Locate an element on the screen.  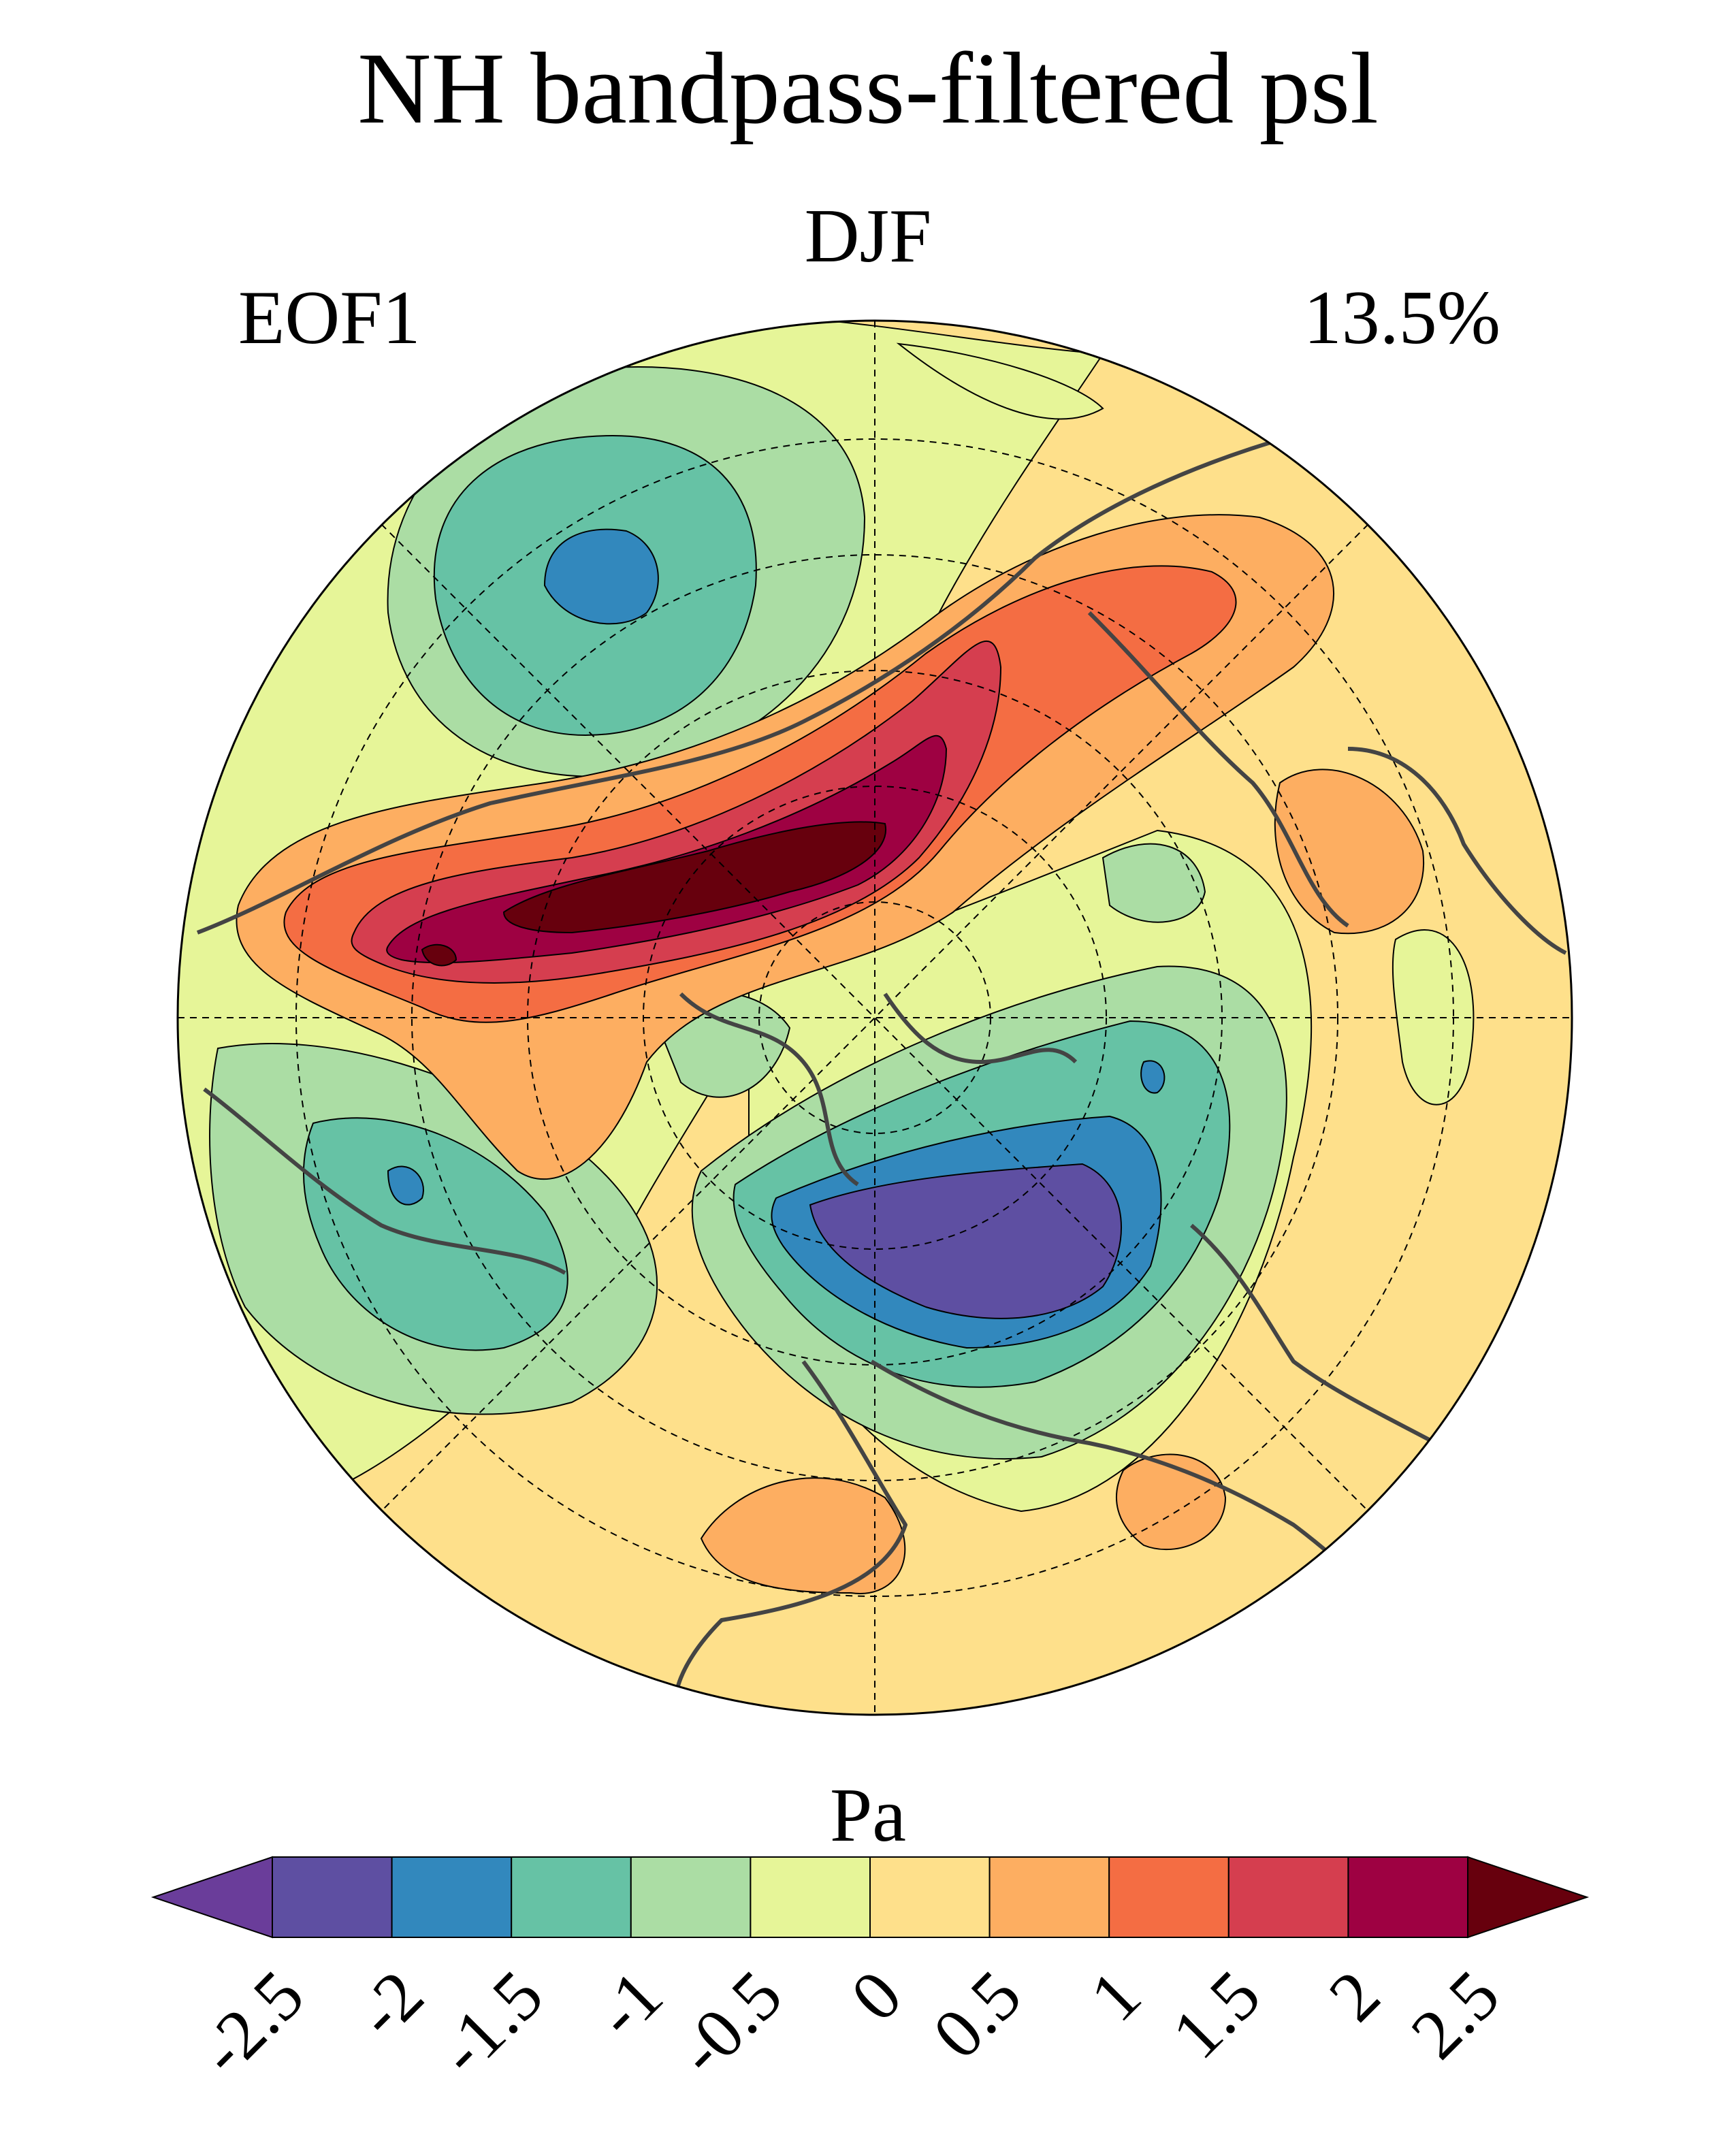
colorbar-tick-label: -2.5 is located at coordinates (251, 2023).